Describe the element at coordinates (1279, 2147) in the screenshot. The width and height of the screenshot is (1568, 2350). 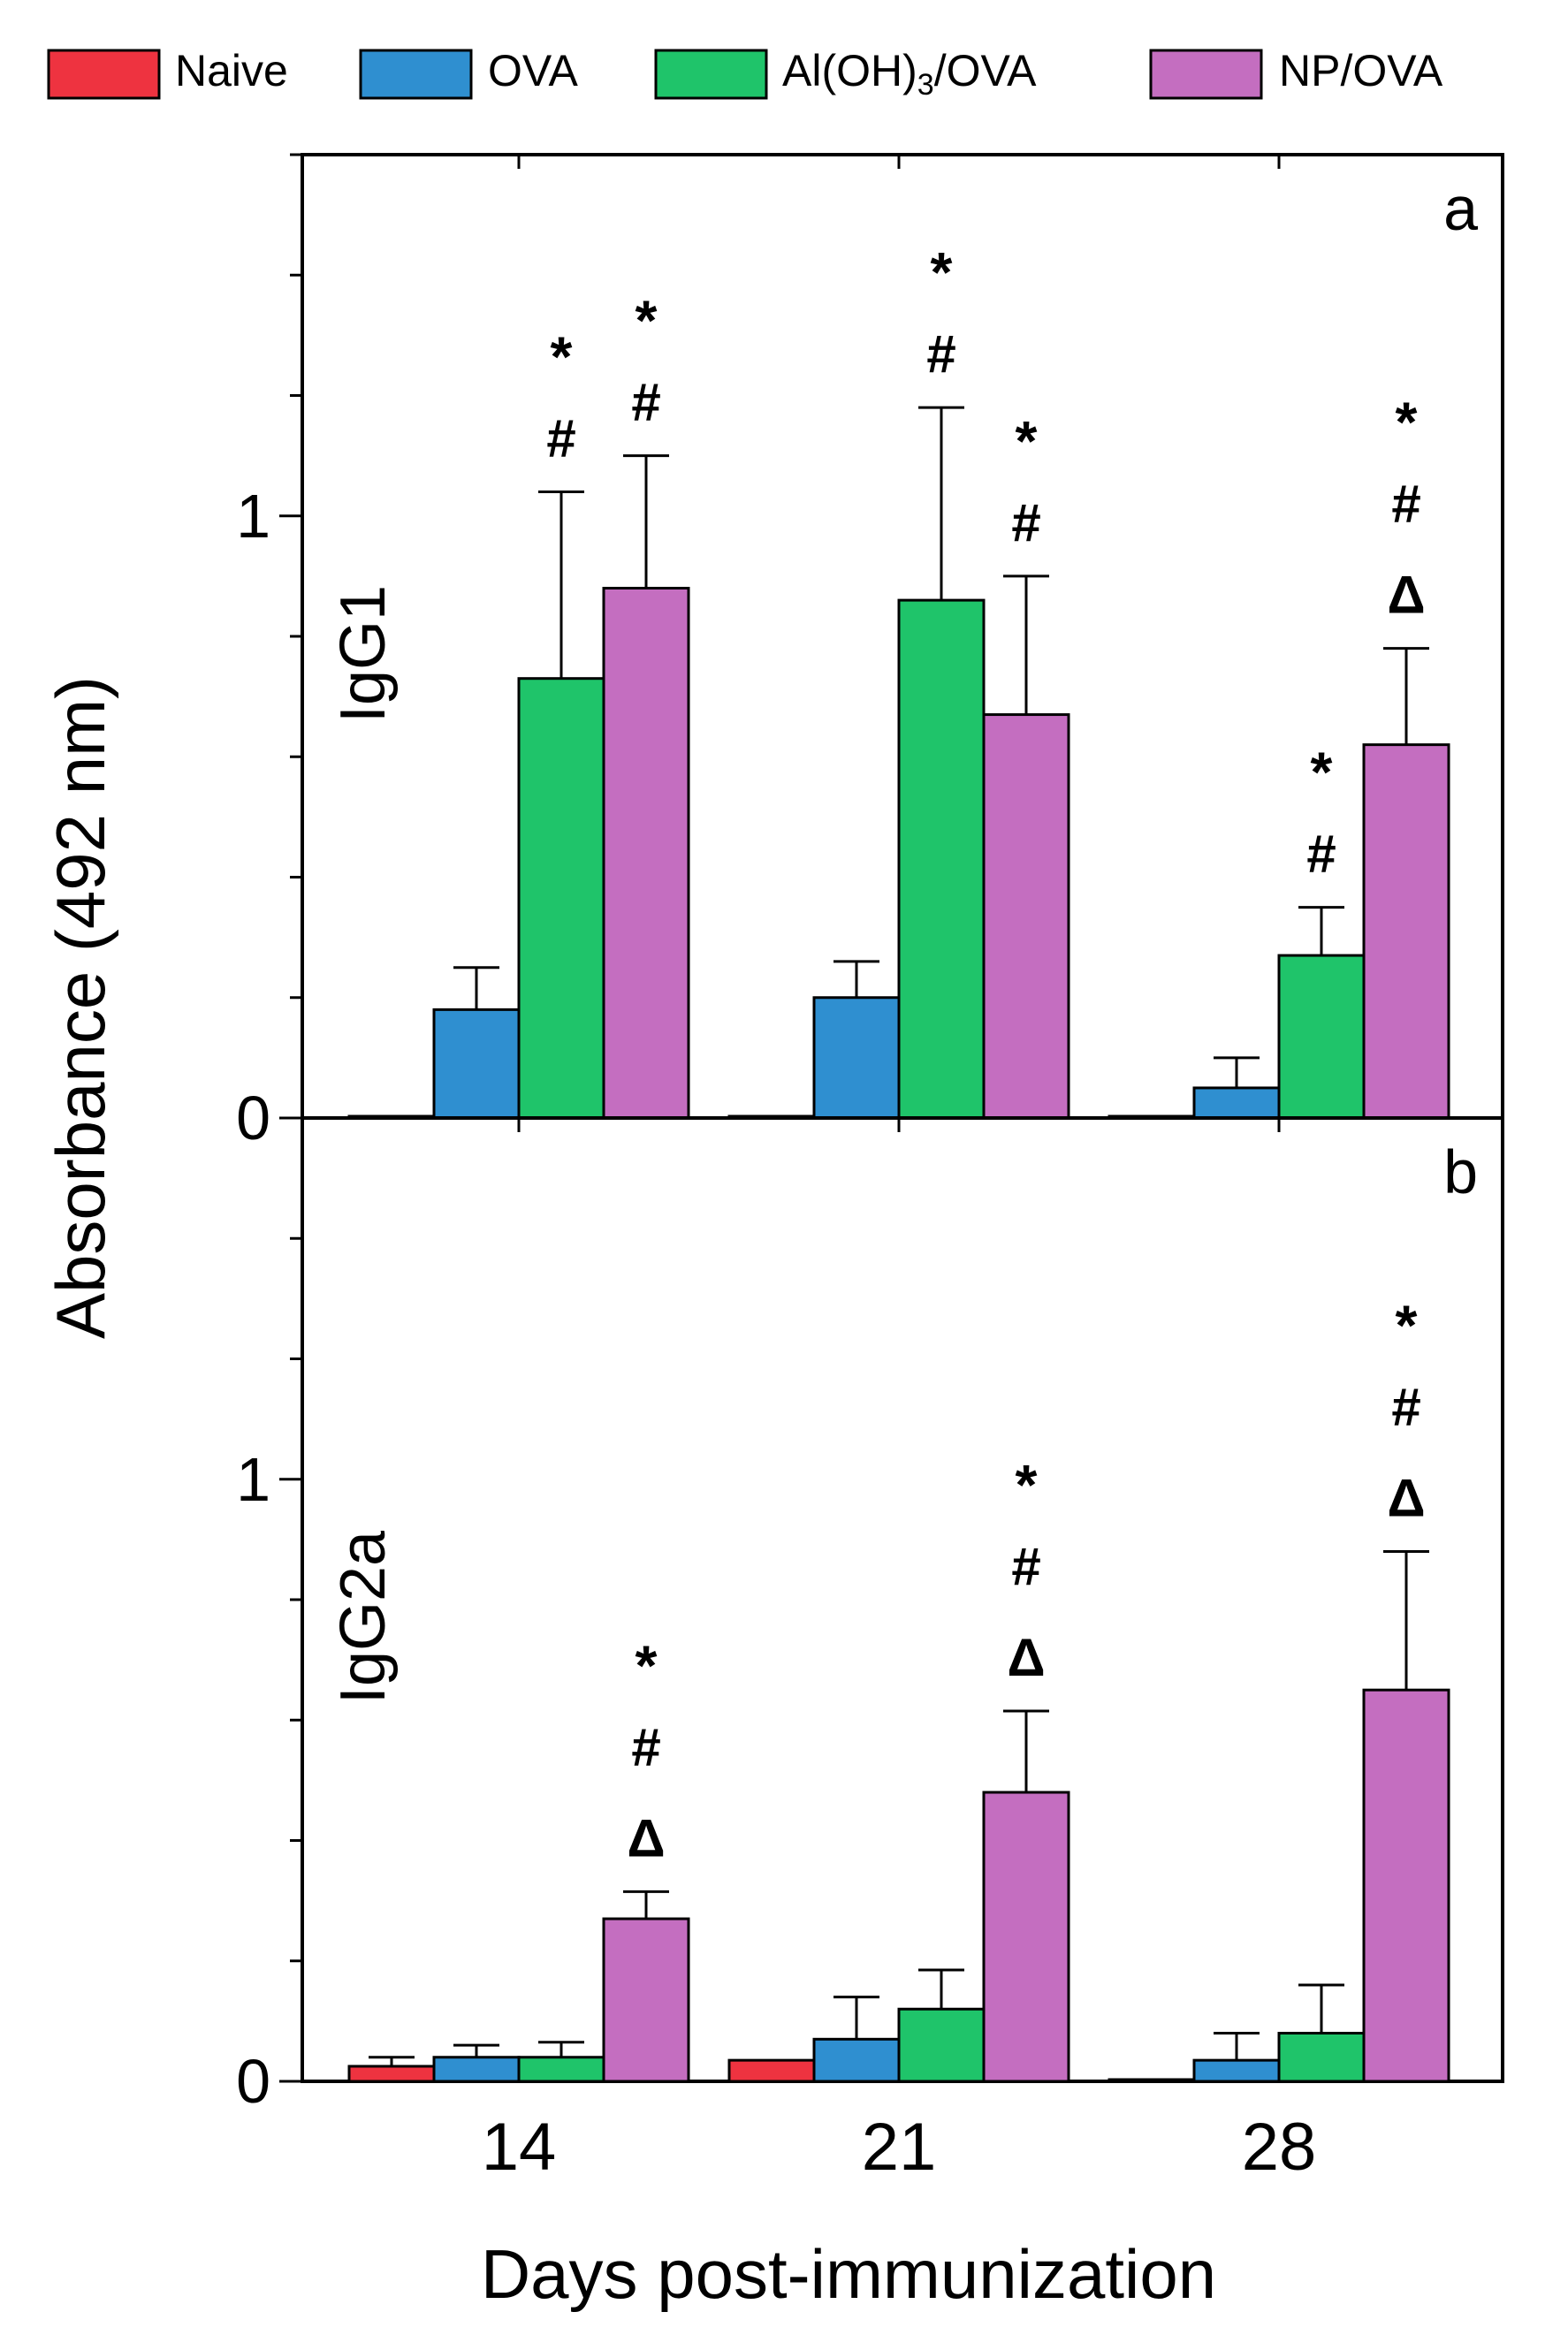
I see `x-tick-label: 28` at that location.